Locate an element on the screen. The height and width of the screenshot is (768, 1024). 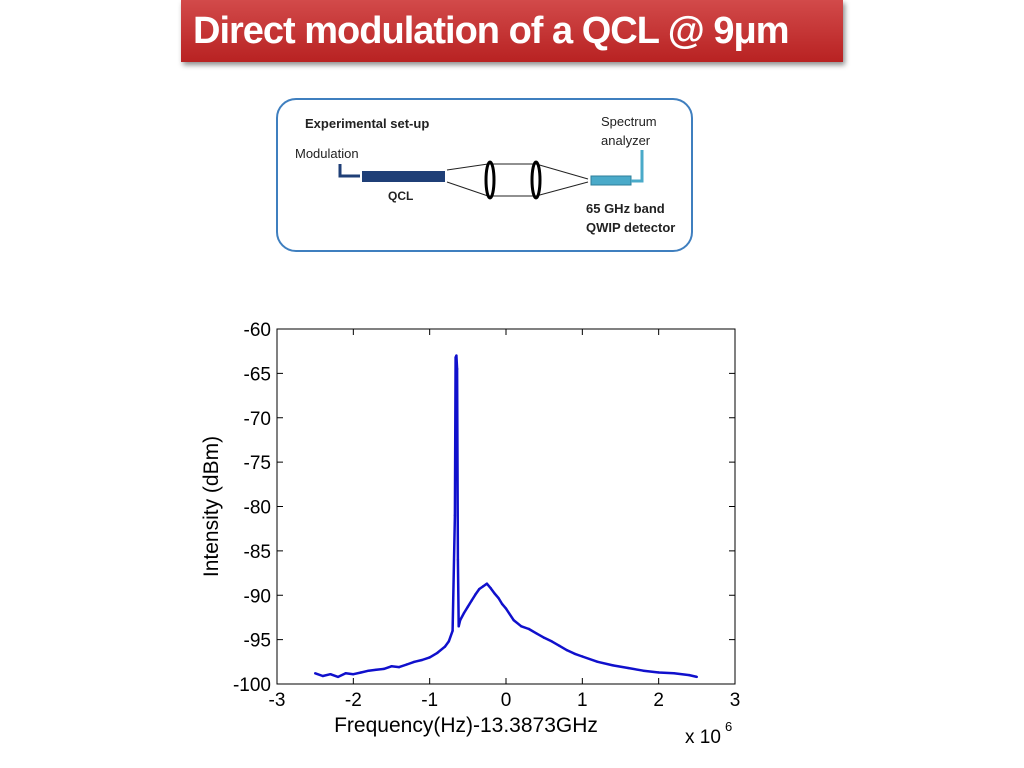
slide-title: Direct modulation of a QCL @ 9μm is located at coordinates (512, 31).